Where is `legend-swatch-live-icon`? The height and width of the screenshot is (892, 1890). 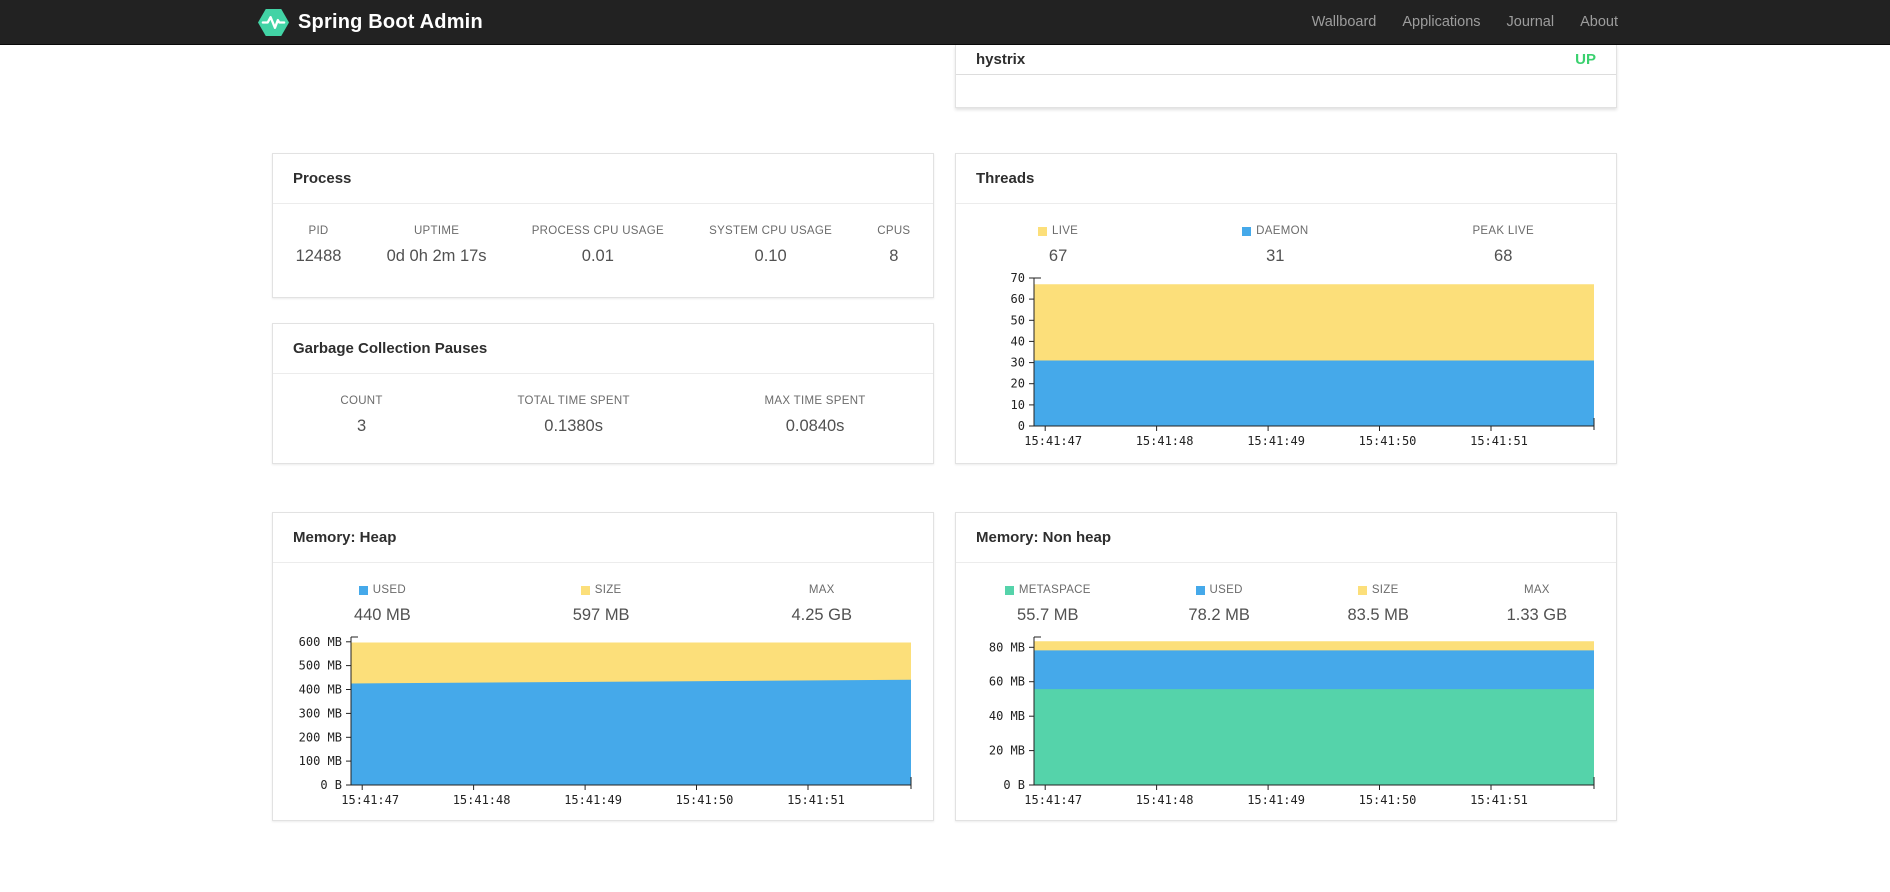 legend-swatch-live-icon is located at coordinates (1042, 231).